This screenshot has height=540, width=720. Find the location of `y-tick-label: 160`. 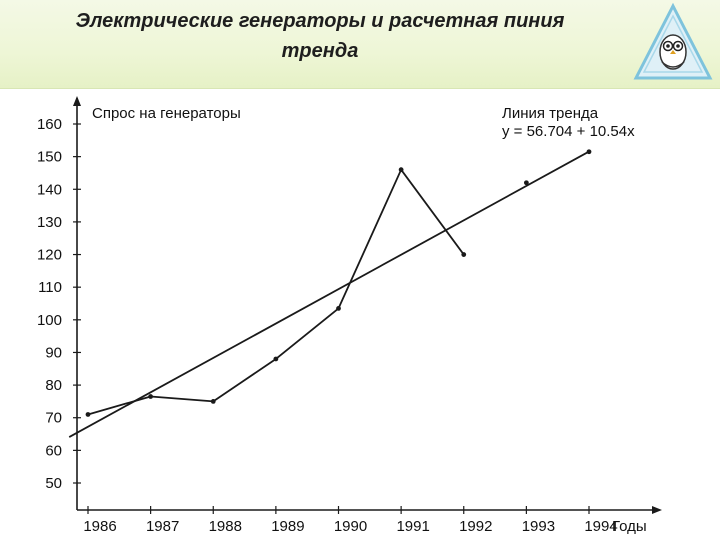

y-tick-label: 160 is located at coordinates (49, 124).